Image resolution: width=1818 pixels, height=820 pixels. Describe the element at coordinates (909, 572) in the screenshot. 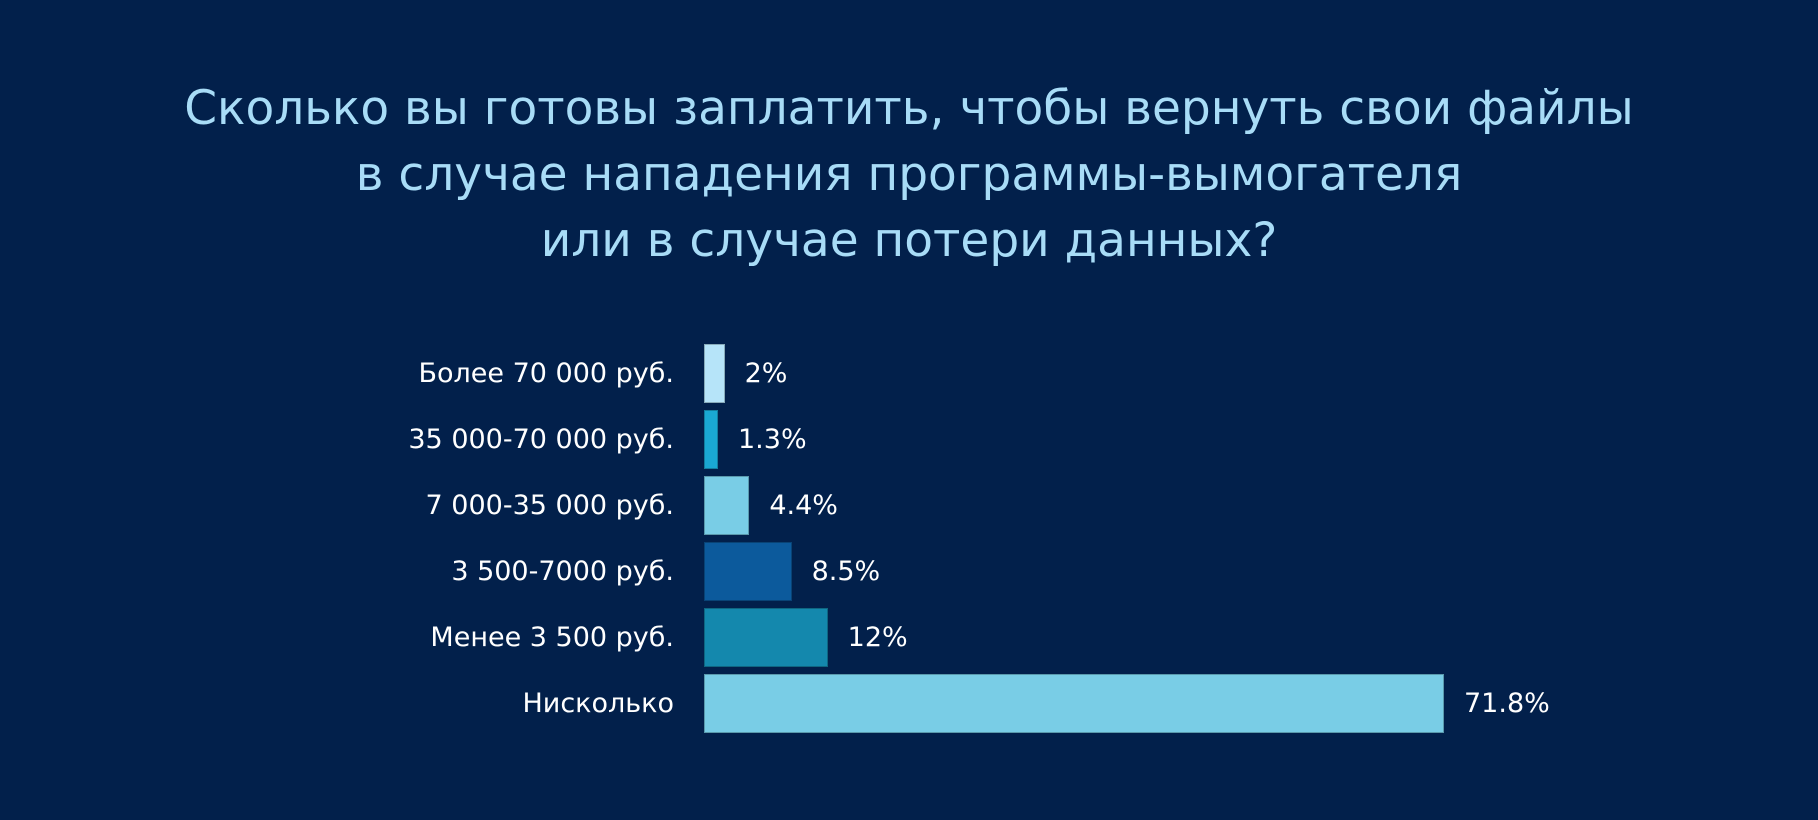

I see `bar-row: 3 500-7000 руб. 8.5%` at that location.